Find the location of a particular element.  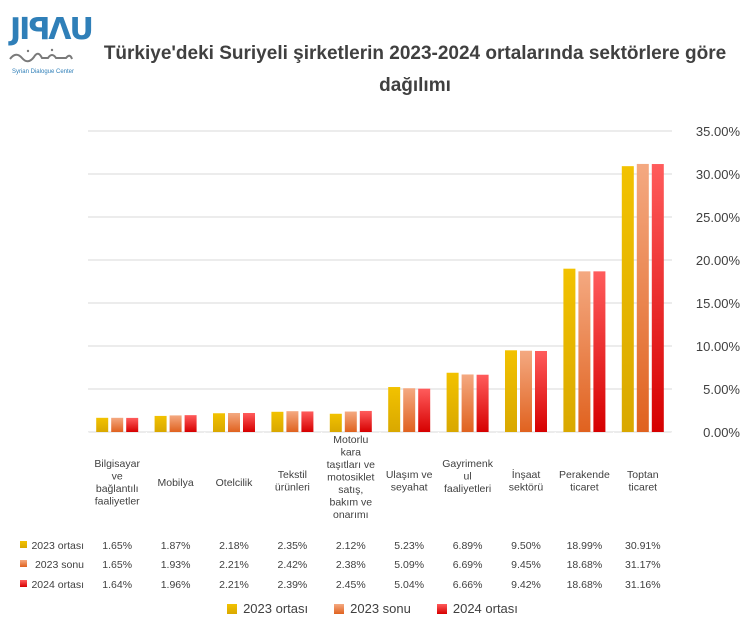

x-category-label-line: kara is located at coordinates (351, 453).